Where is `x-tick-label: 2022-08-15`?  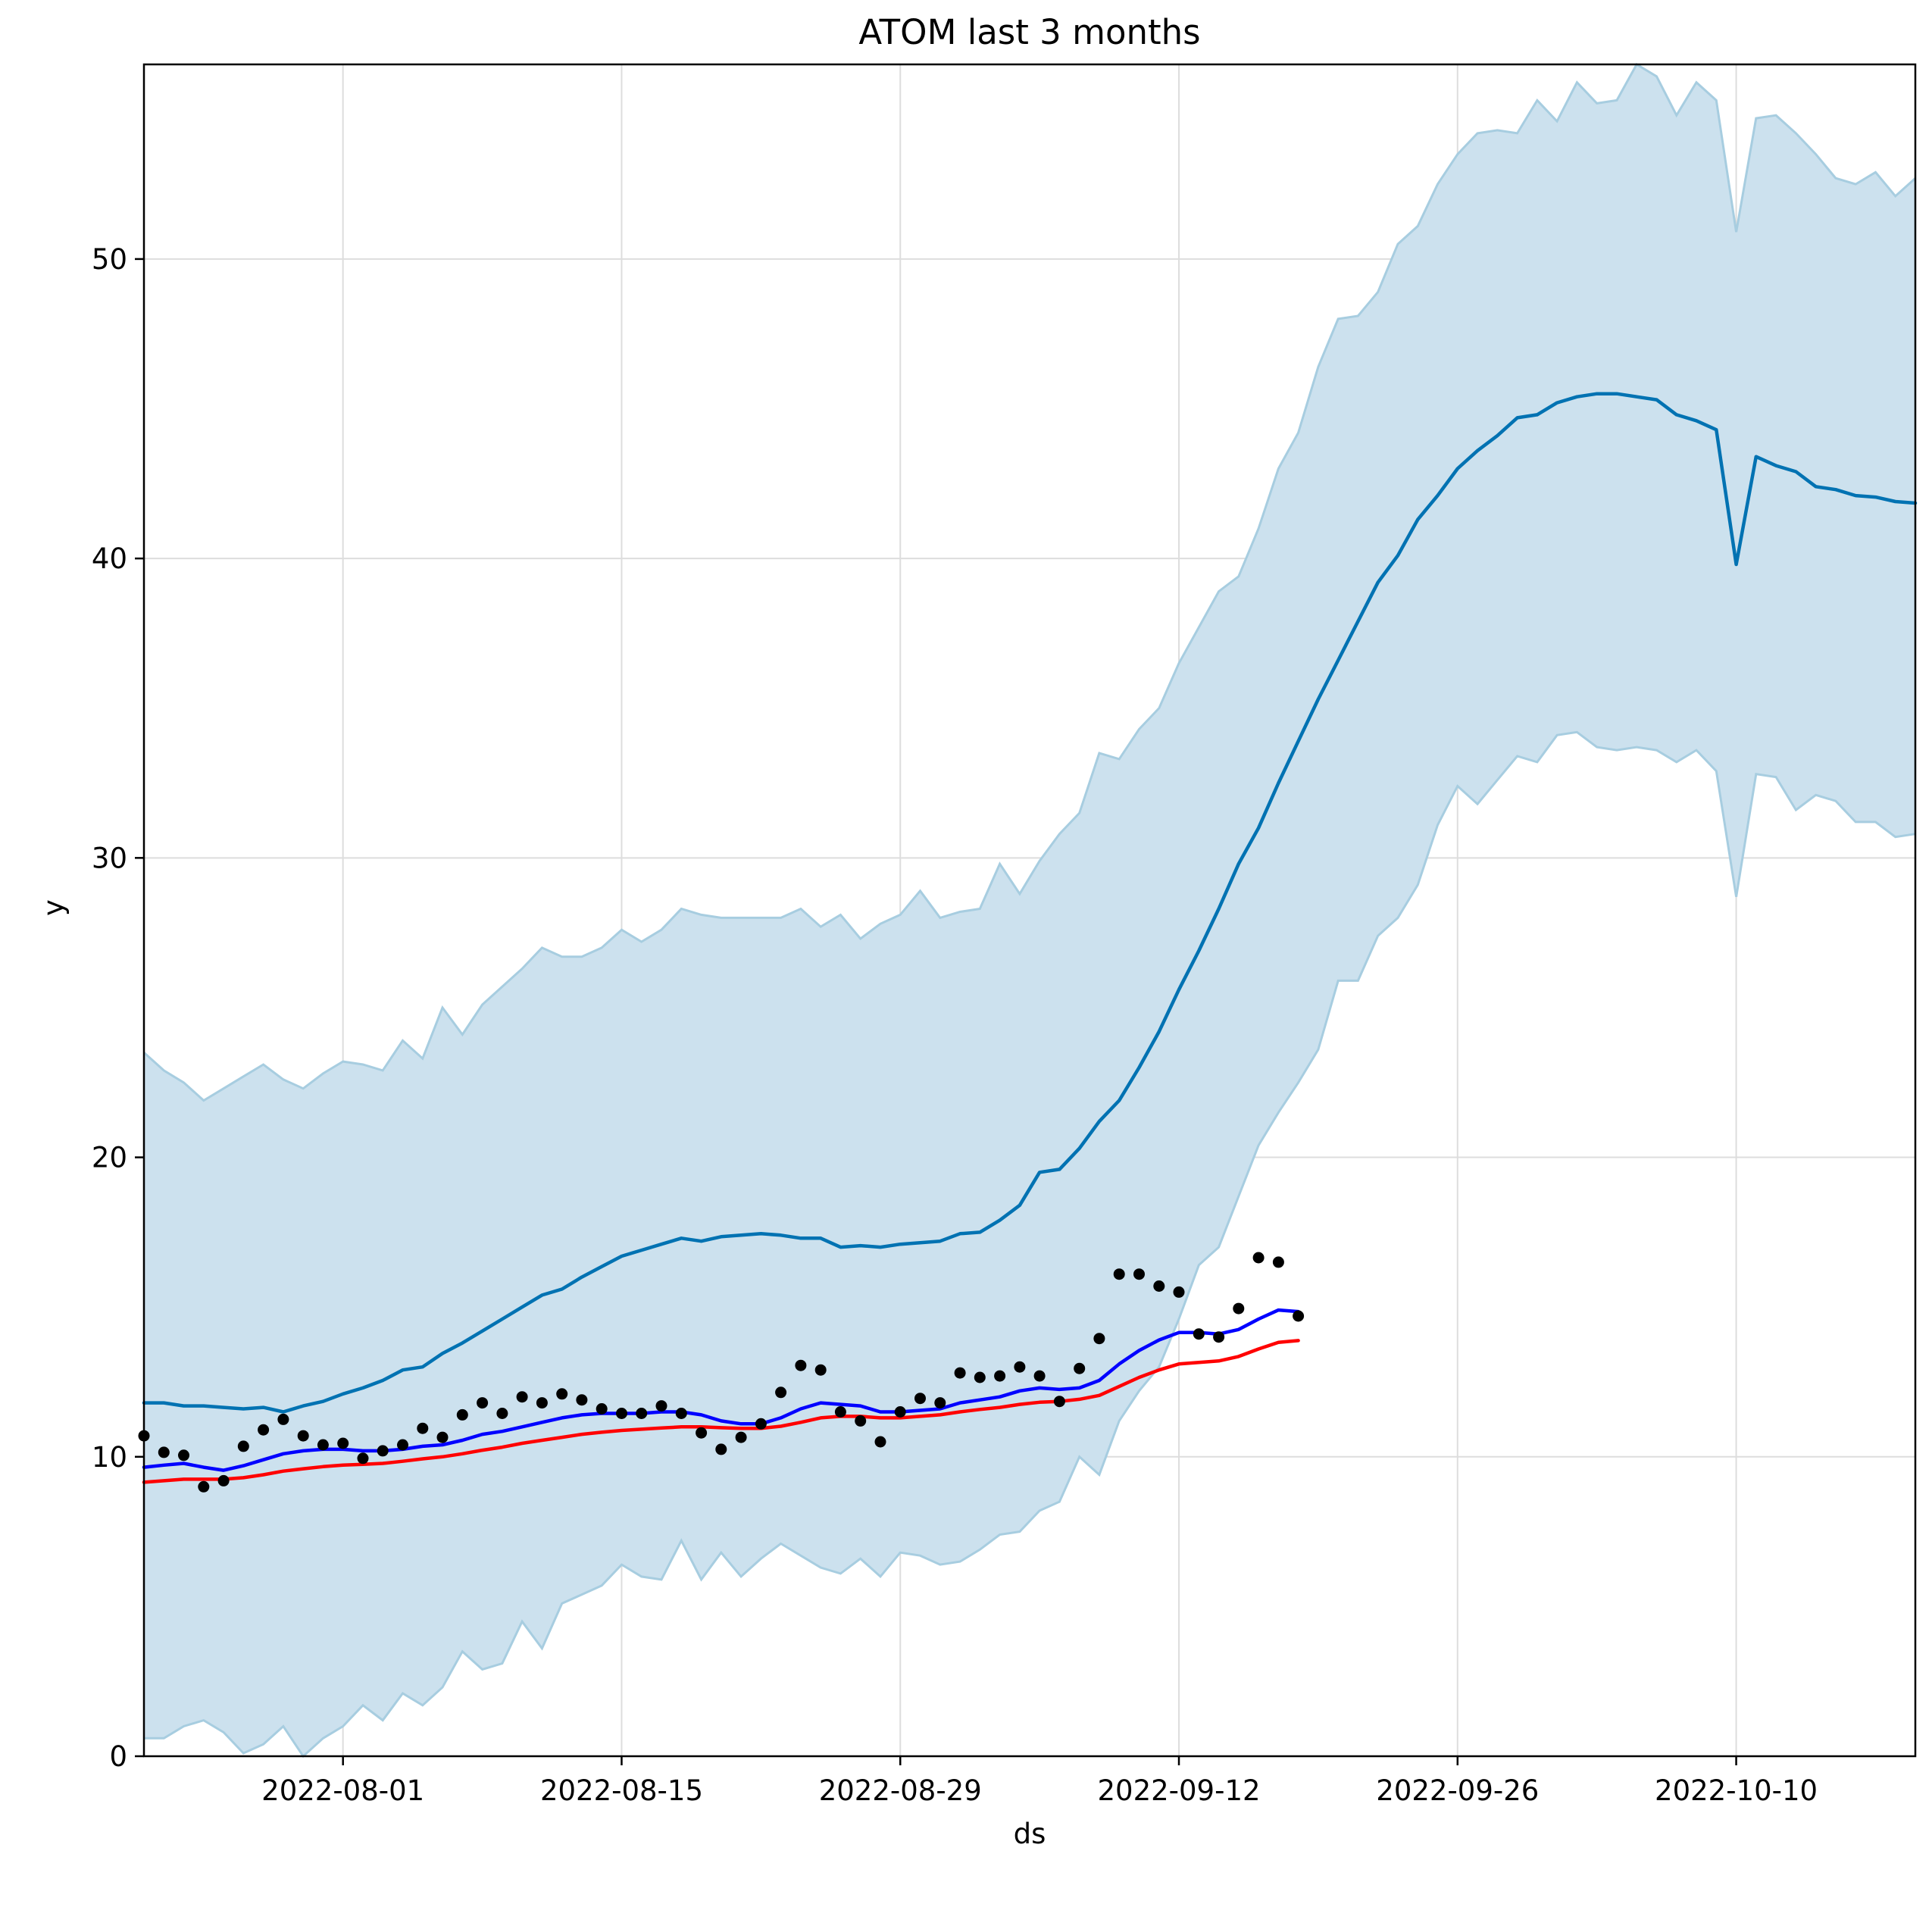
x-tick-label: 2022-08-15 is located at coordinates (621, 1791).